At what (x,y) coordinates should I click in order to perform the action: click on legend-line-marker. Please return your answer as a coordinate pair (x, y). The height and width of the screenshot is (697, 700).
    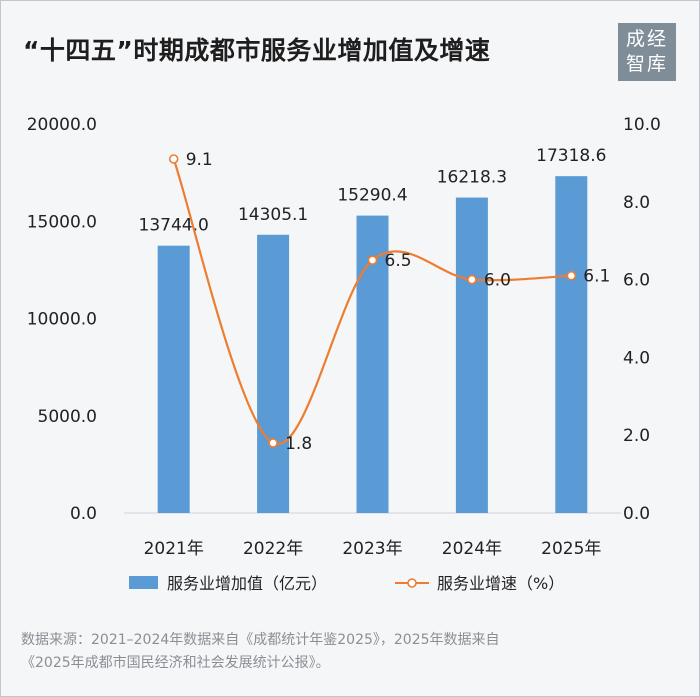
    Looking at the image, I should click on (412, 583).